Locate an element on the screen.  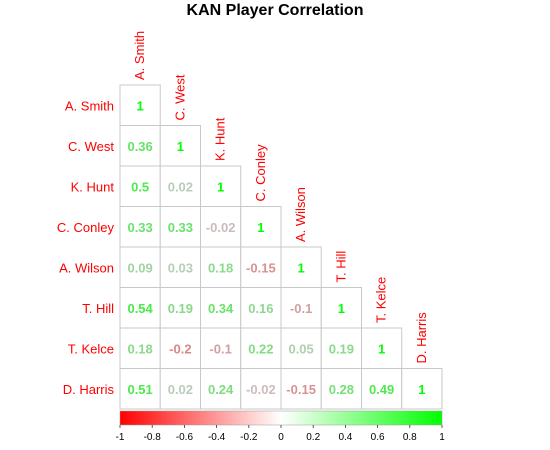
colorbar-tick-label: 0 is located at coordinates (281, 437).